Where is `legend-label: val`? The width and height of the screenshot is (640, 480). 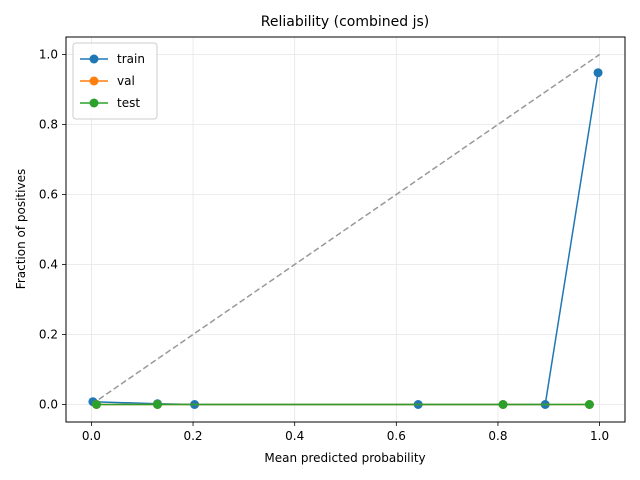
legend-label: val is located at coordinates (126, 81).